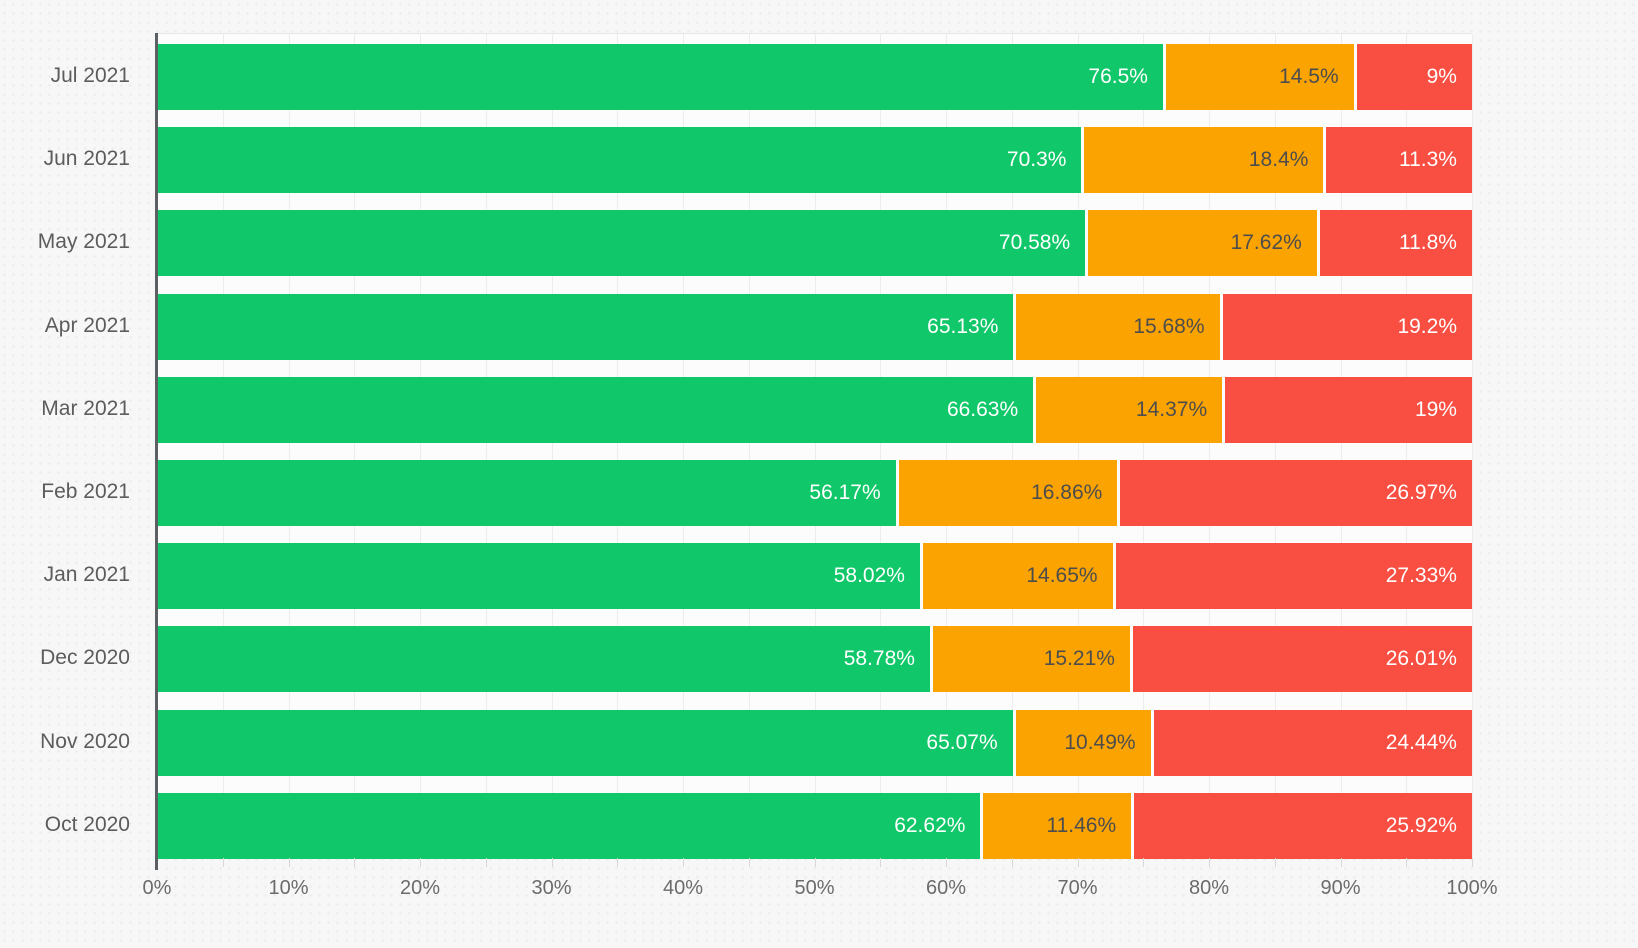 The height and width of the screenshot is (948, 1638). What do you see at coordinates (87, 824) in the screenshot?
I see `y-axis-label: Oct 2020` at bounding box center [87, 824].